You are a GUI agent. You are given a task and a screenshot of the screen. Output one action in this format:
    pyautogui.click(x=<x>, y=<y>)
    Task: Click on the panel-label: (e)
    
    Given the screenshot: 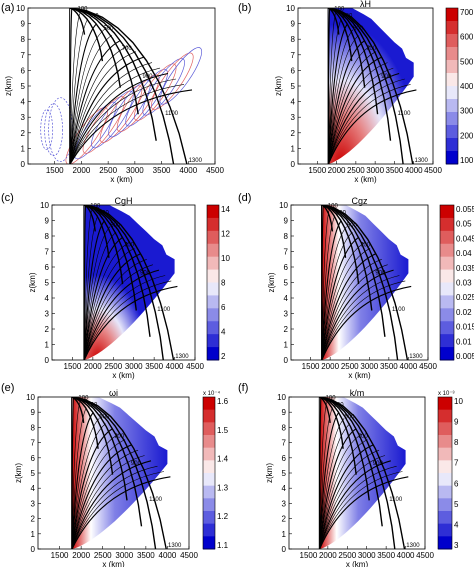 What is the action you would take?
    pyautogui.click(x=7, y=388)
    